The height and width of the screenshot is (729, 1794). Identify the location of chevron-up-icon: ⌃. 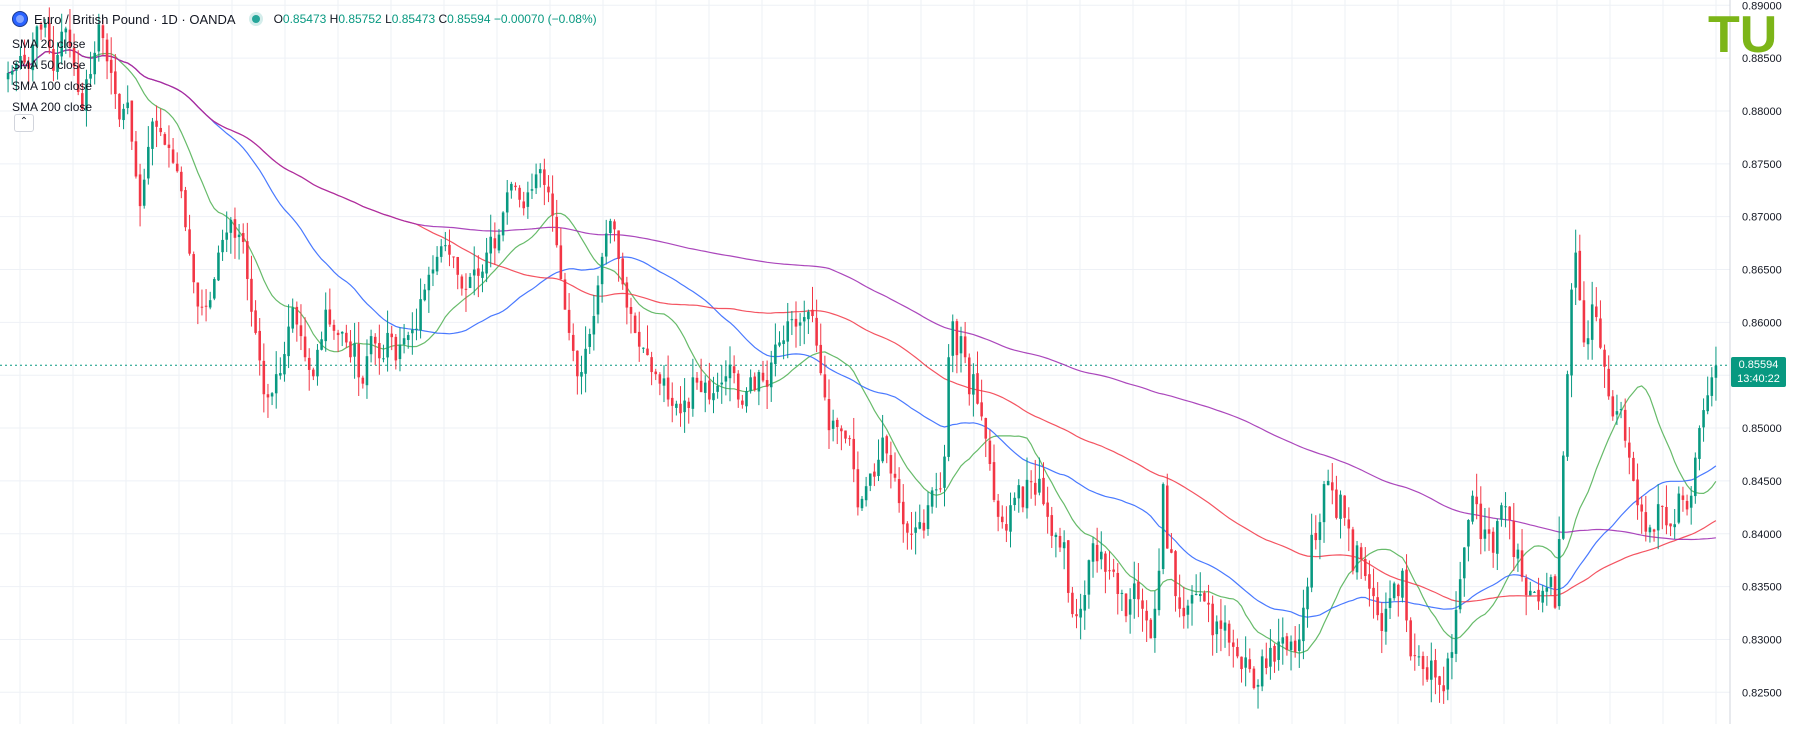
(24, 123).